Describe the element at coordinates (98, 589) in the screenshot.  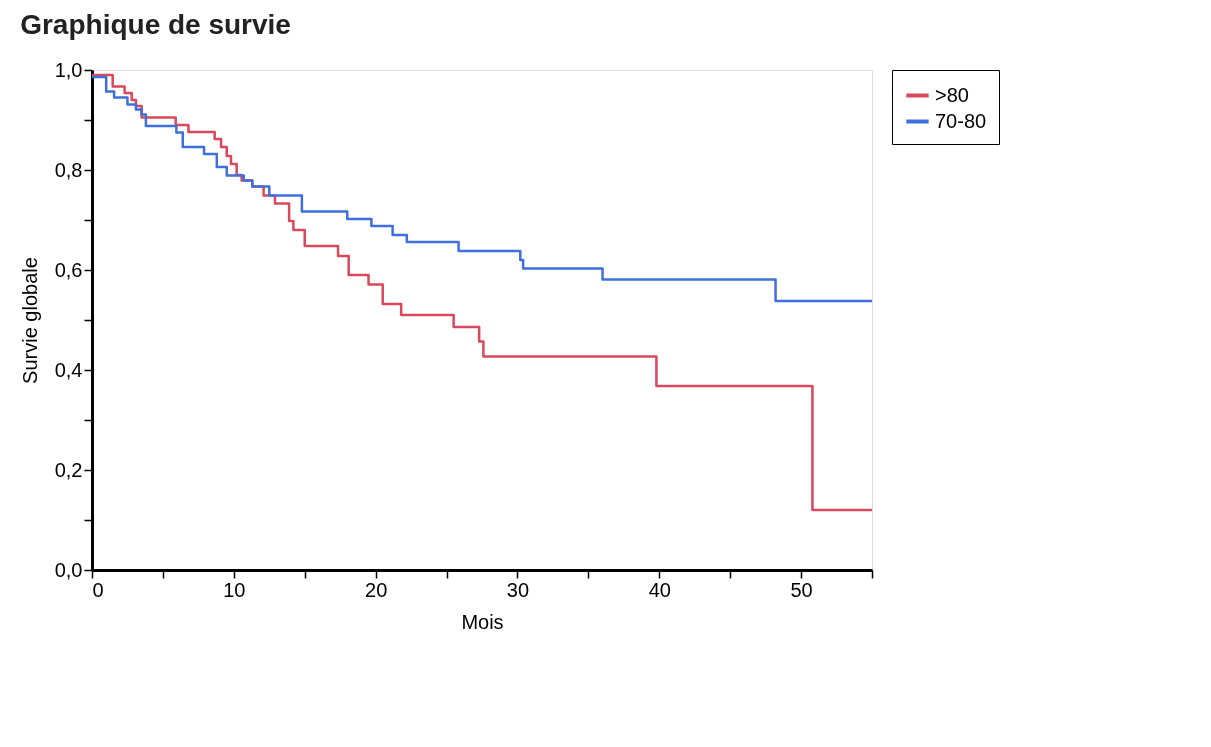
I see `x-tick-label: 0` at that location.